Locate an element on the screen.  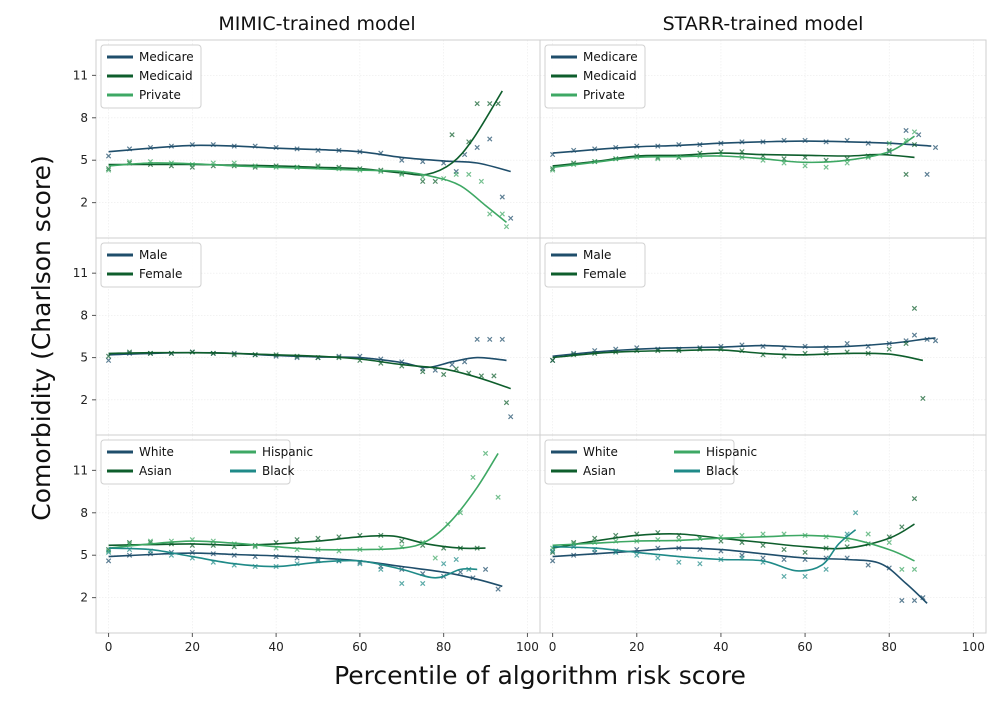
x-tick-label: 80 is located at coordinates (443, 647).